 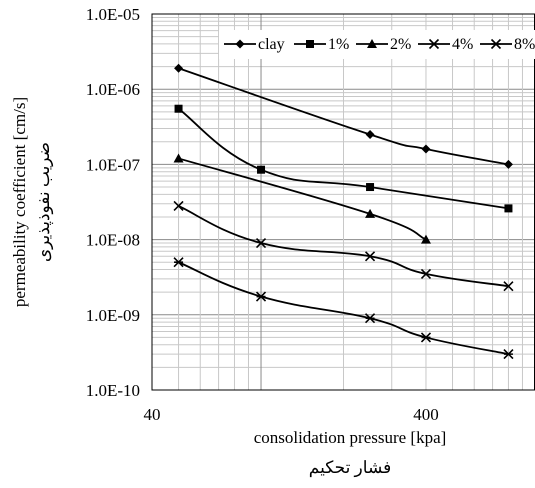 What do you see at coordinates (462, 44) in the screenshot?
I see `legend-label: 4%` at bounding box center [462, 44].